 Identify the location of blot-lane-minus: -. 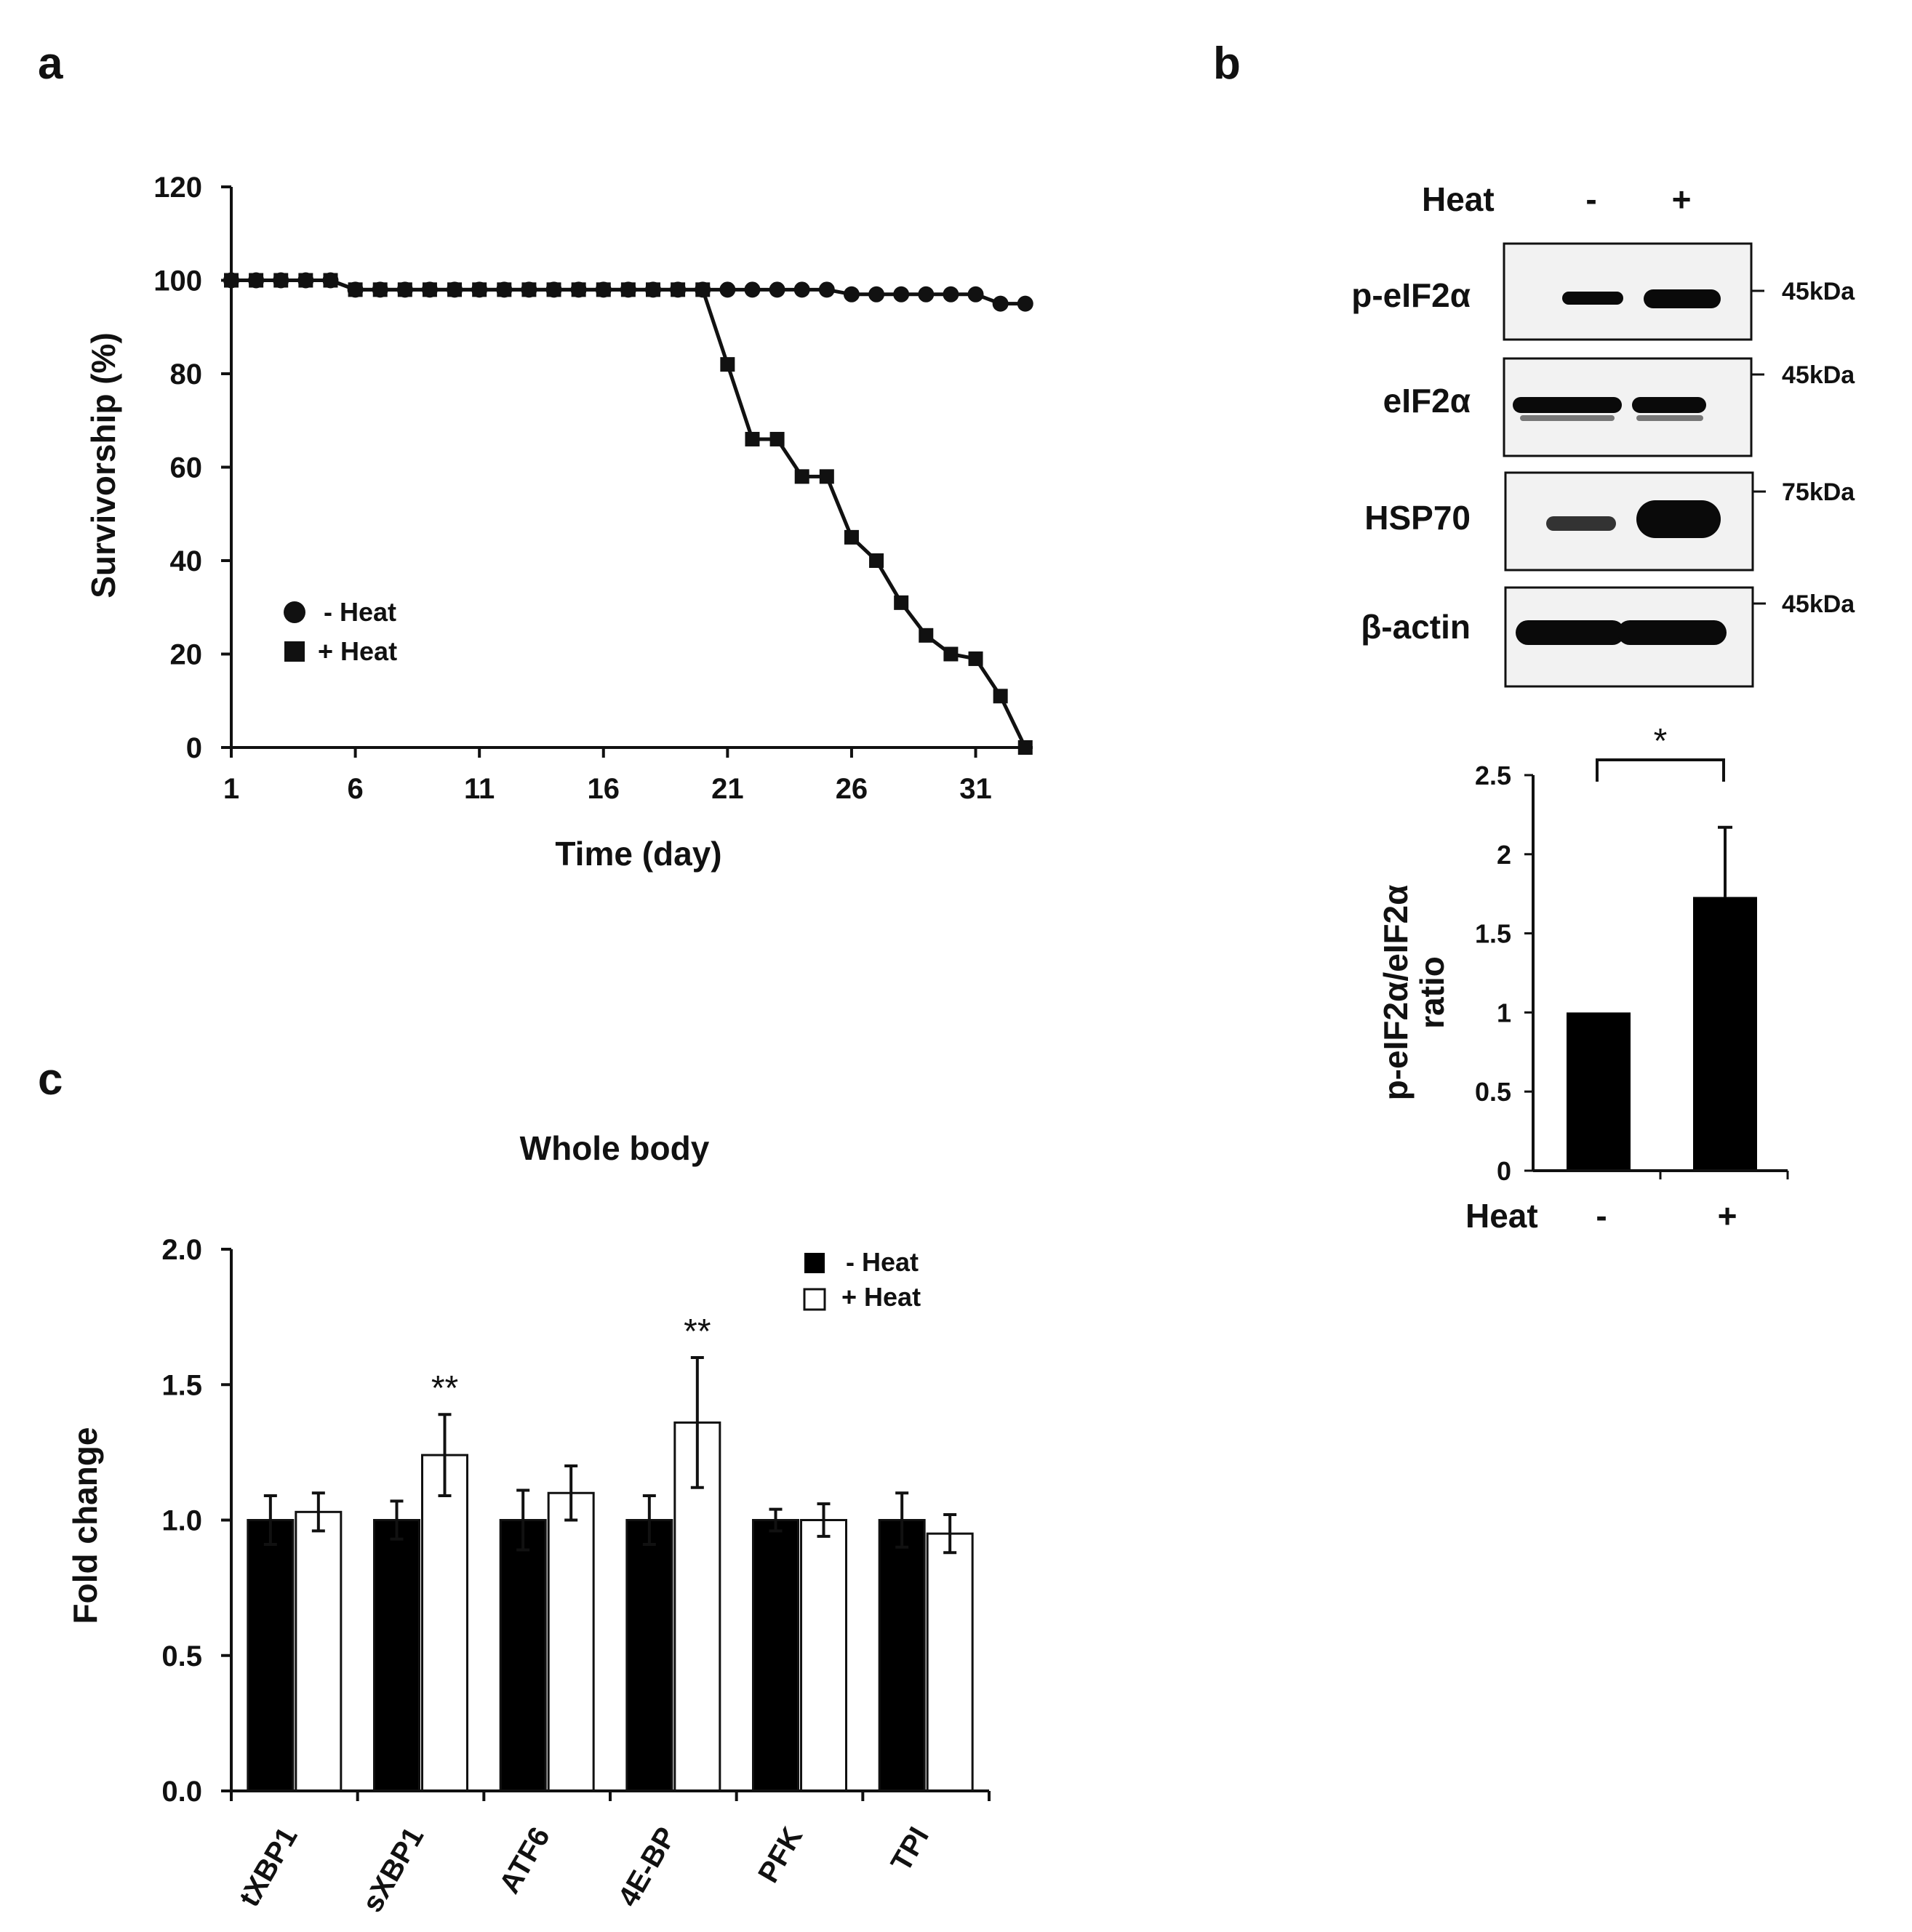
(1590, 199).